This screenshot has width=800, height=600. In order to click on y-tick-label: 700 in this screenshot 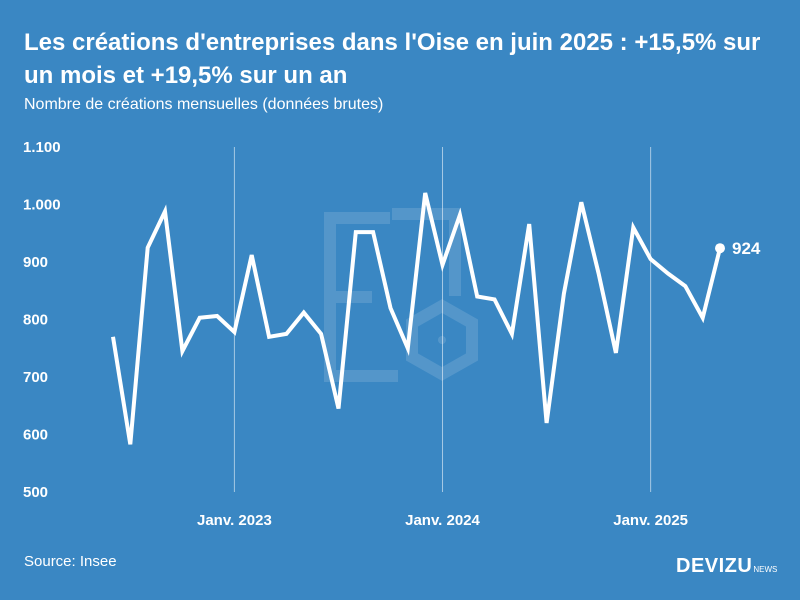, I will do `click(35, 377)`.